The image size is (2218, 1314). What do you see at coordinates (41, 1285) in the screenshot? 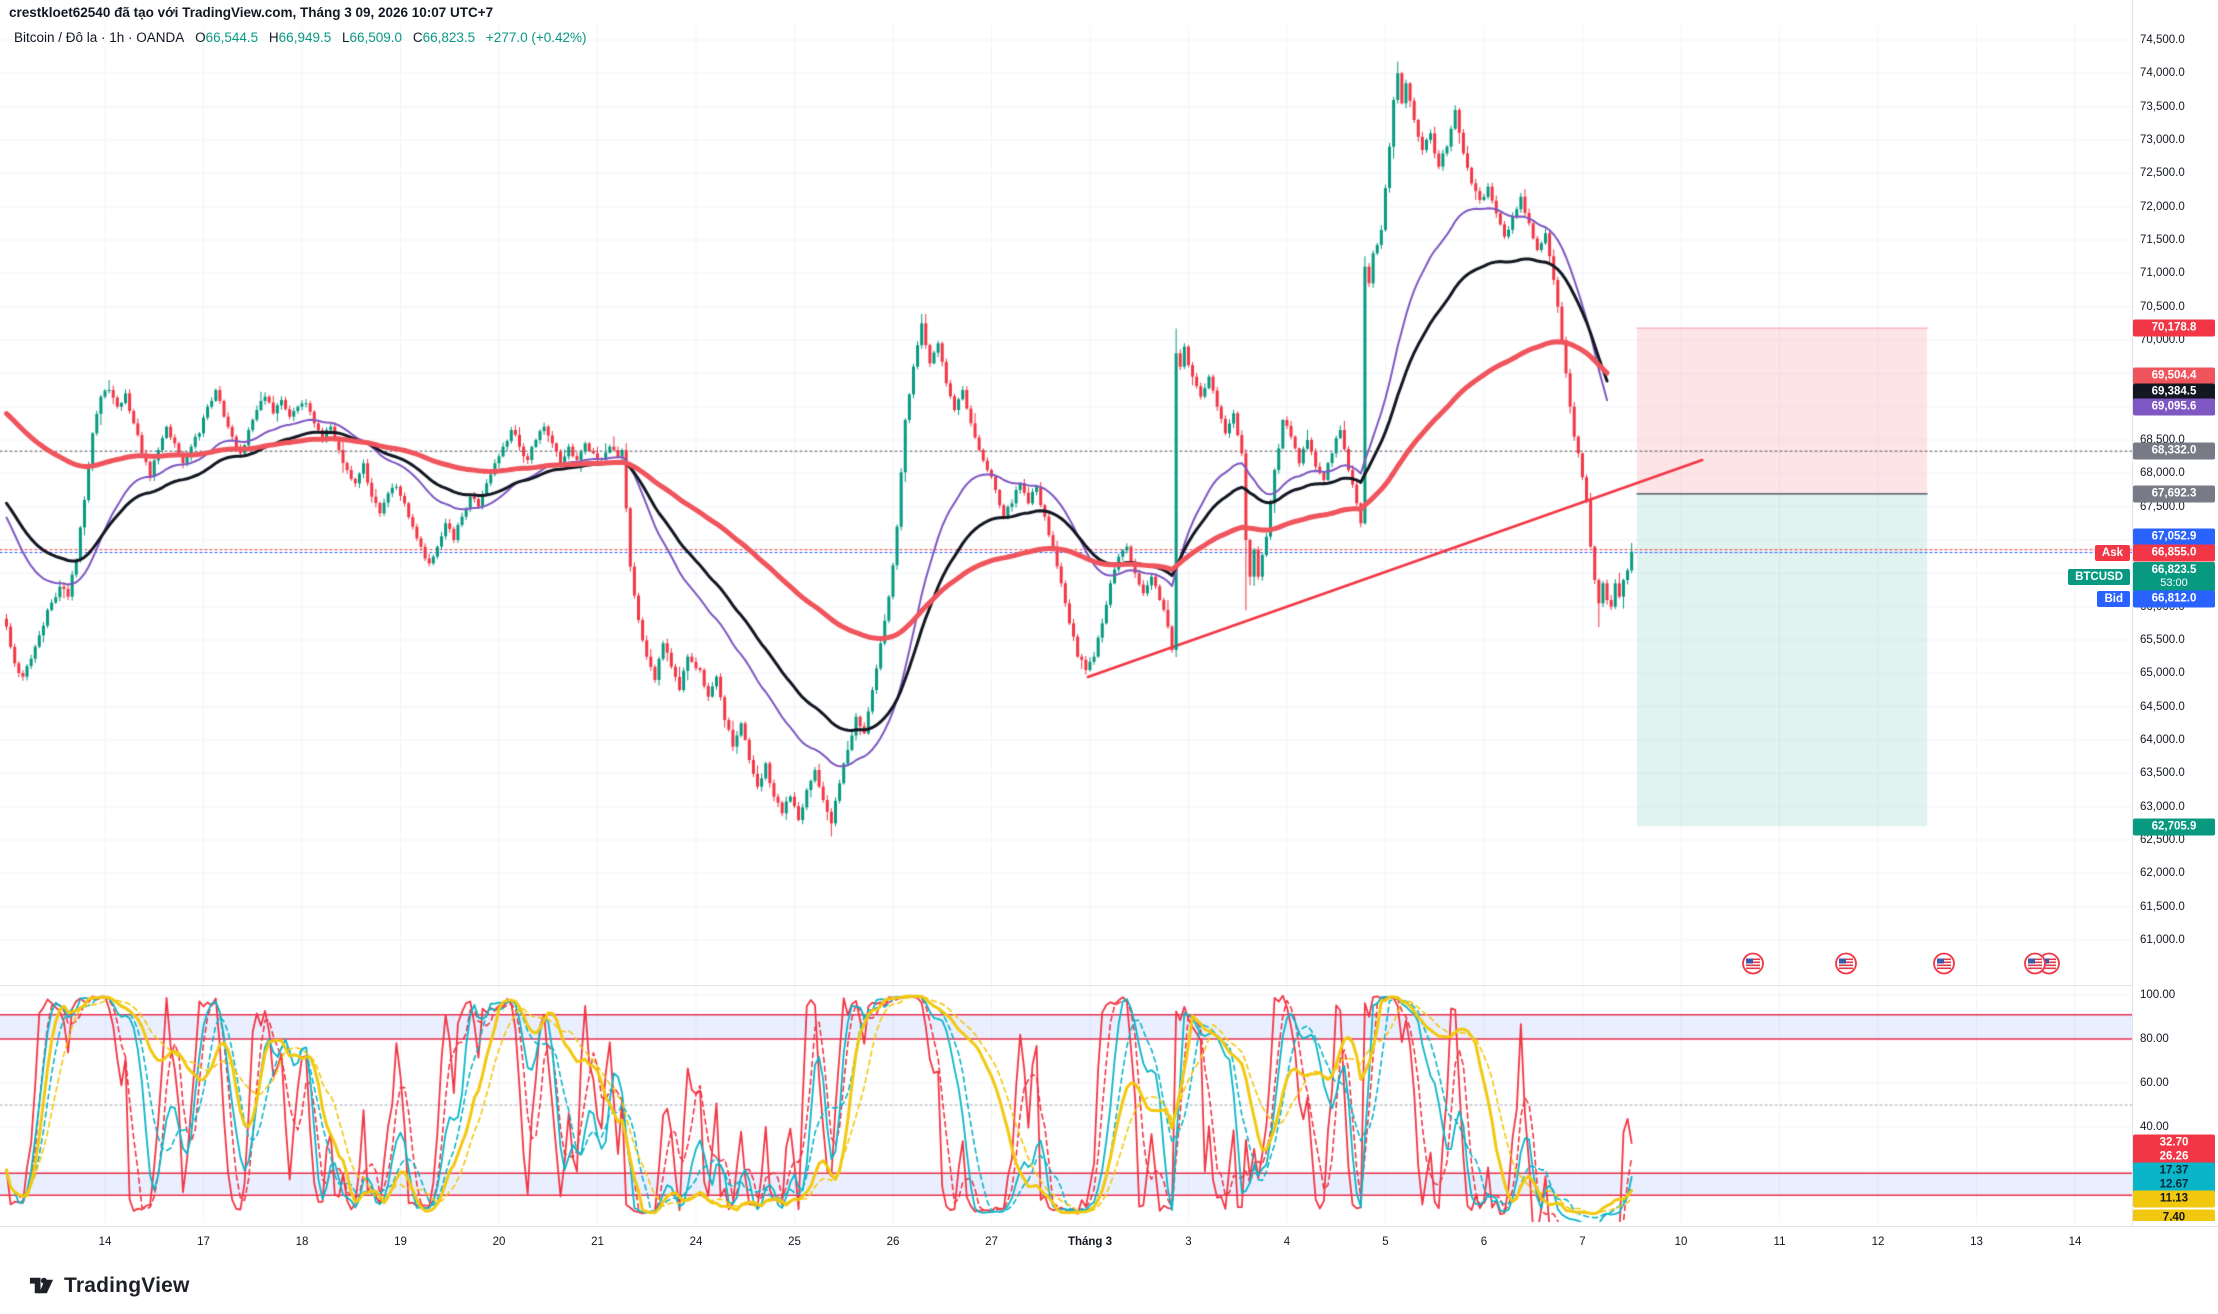
I see `tradingview-logo-icon` at bounding box center [41, 1285].